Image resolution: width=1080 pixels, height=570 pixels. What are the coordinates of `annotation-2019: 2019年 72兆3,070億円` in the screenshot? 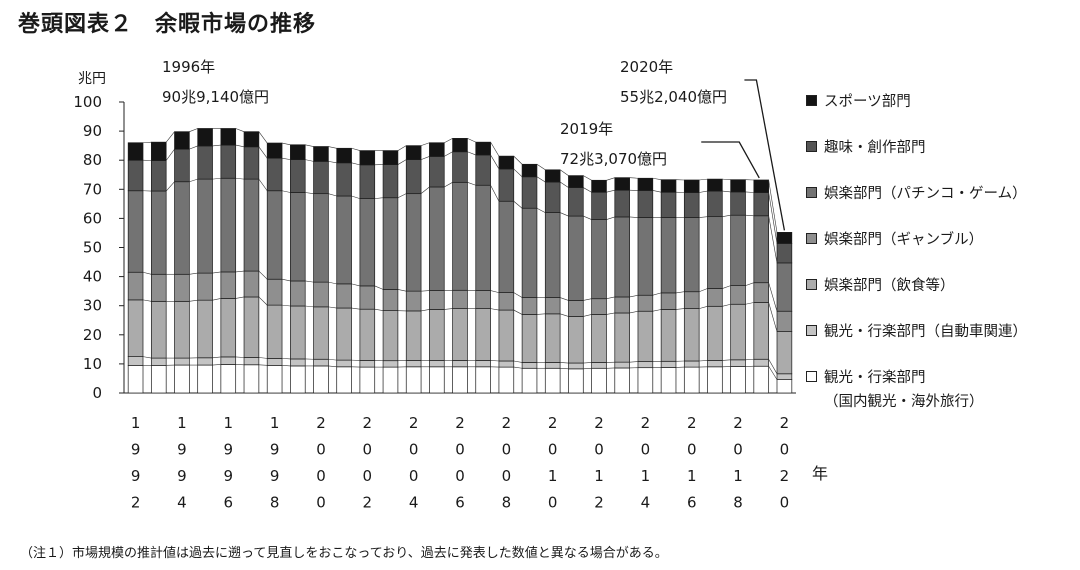 It's located at (613, 144).